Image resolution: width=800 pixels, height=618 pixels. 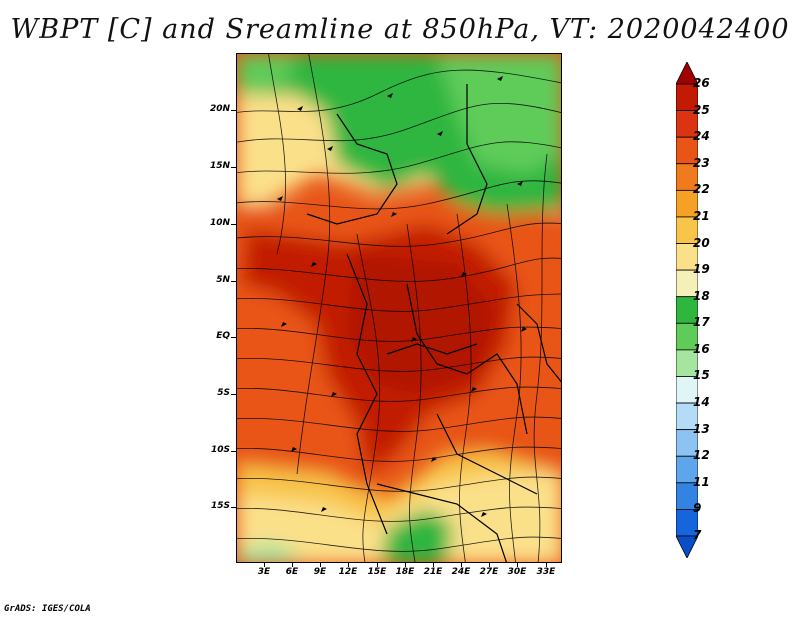 I want to click on colorbar-label: 17, so click(x=701, y=322).